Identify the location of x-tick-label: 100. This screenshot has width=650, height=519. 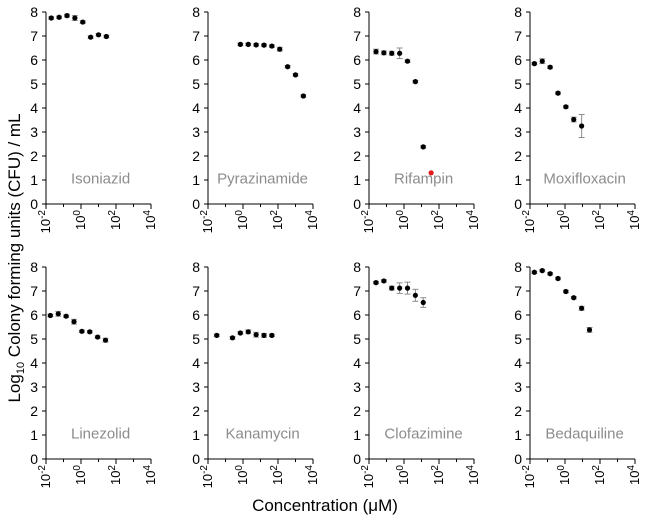
(403, 475).